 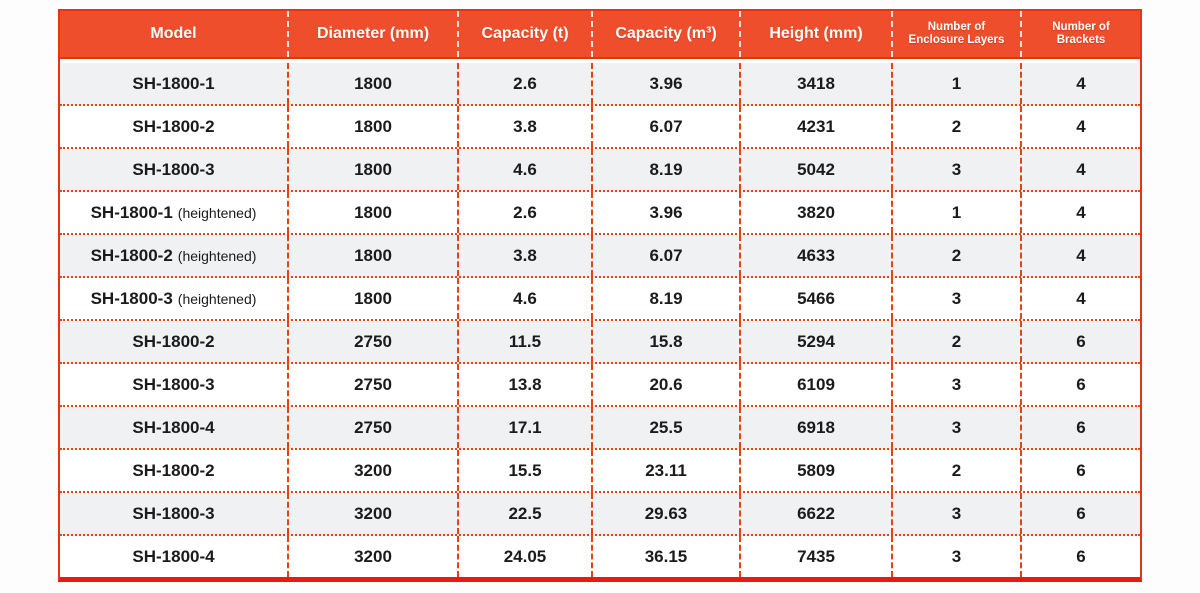 I want to click on table-row: SH-1800-2 2750 11.5 15.8 5294 2 6, so click(x=600, y=342).